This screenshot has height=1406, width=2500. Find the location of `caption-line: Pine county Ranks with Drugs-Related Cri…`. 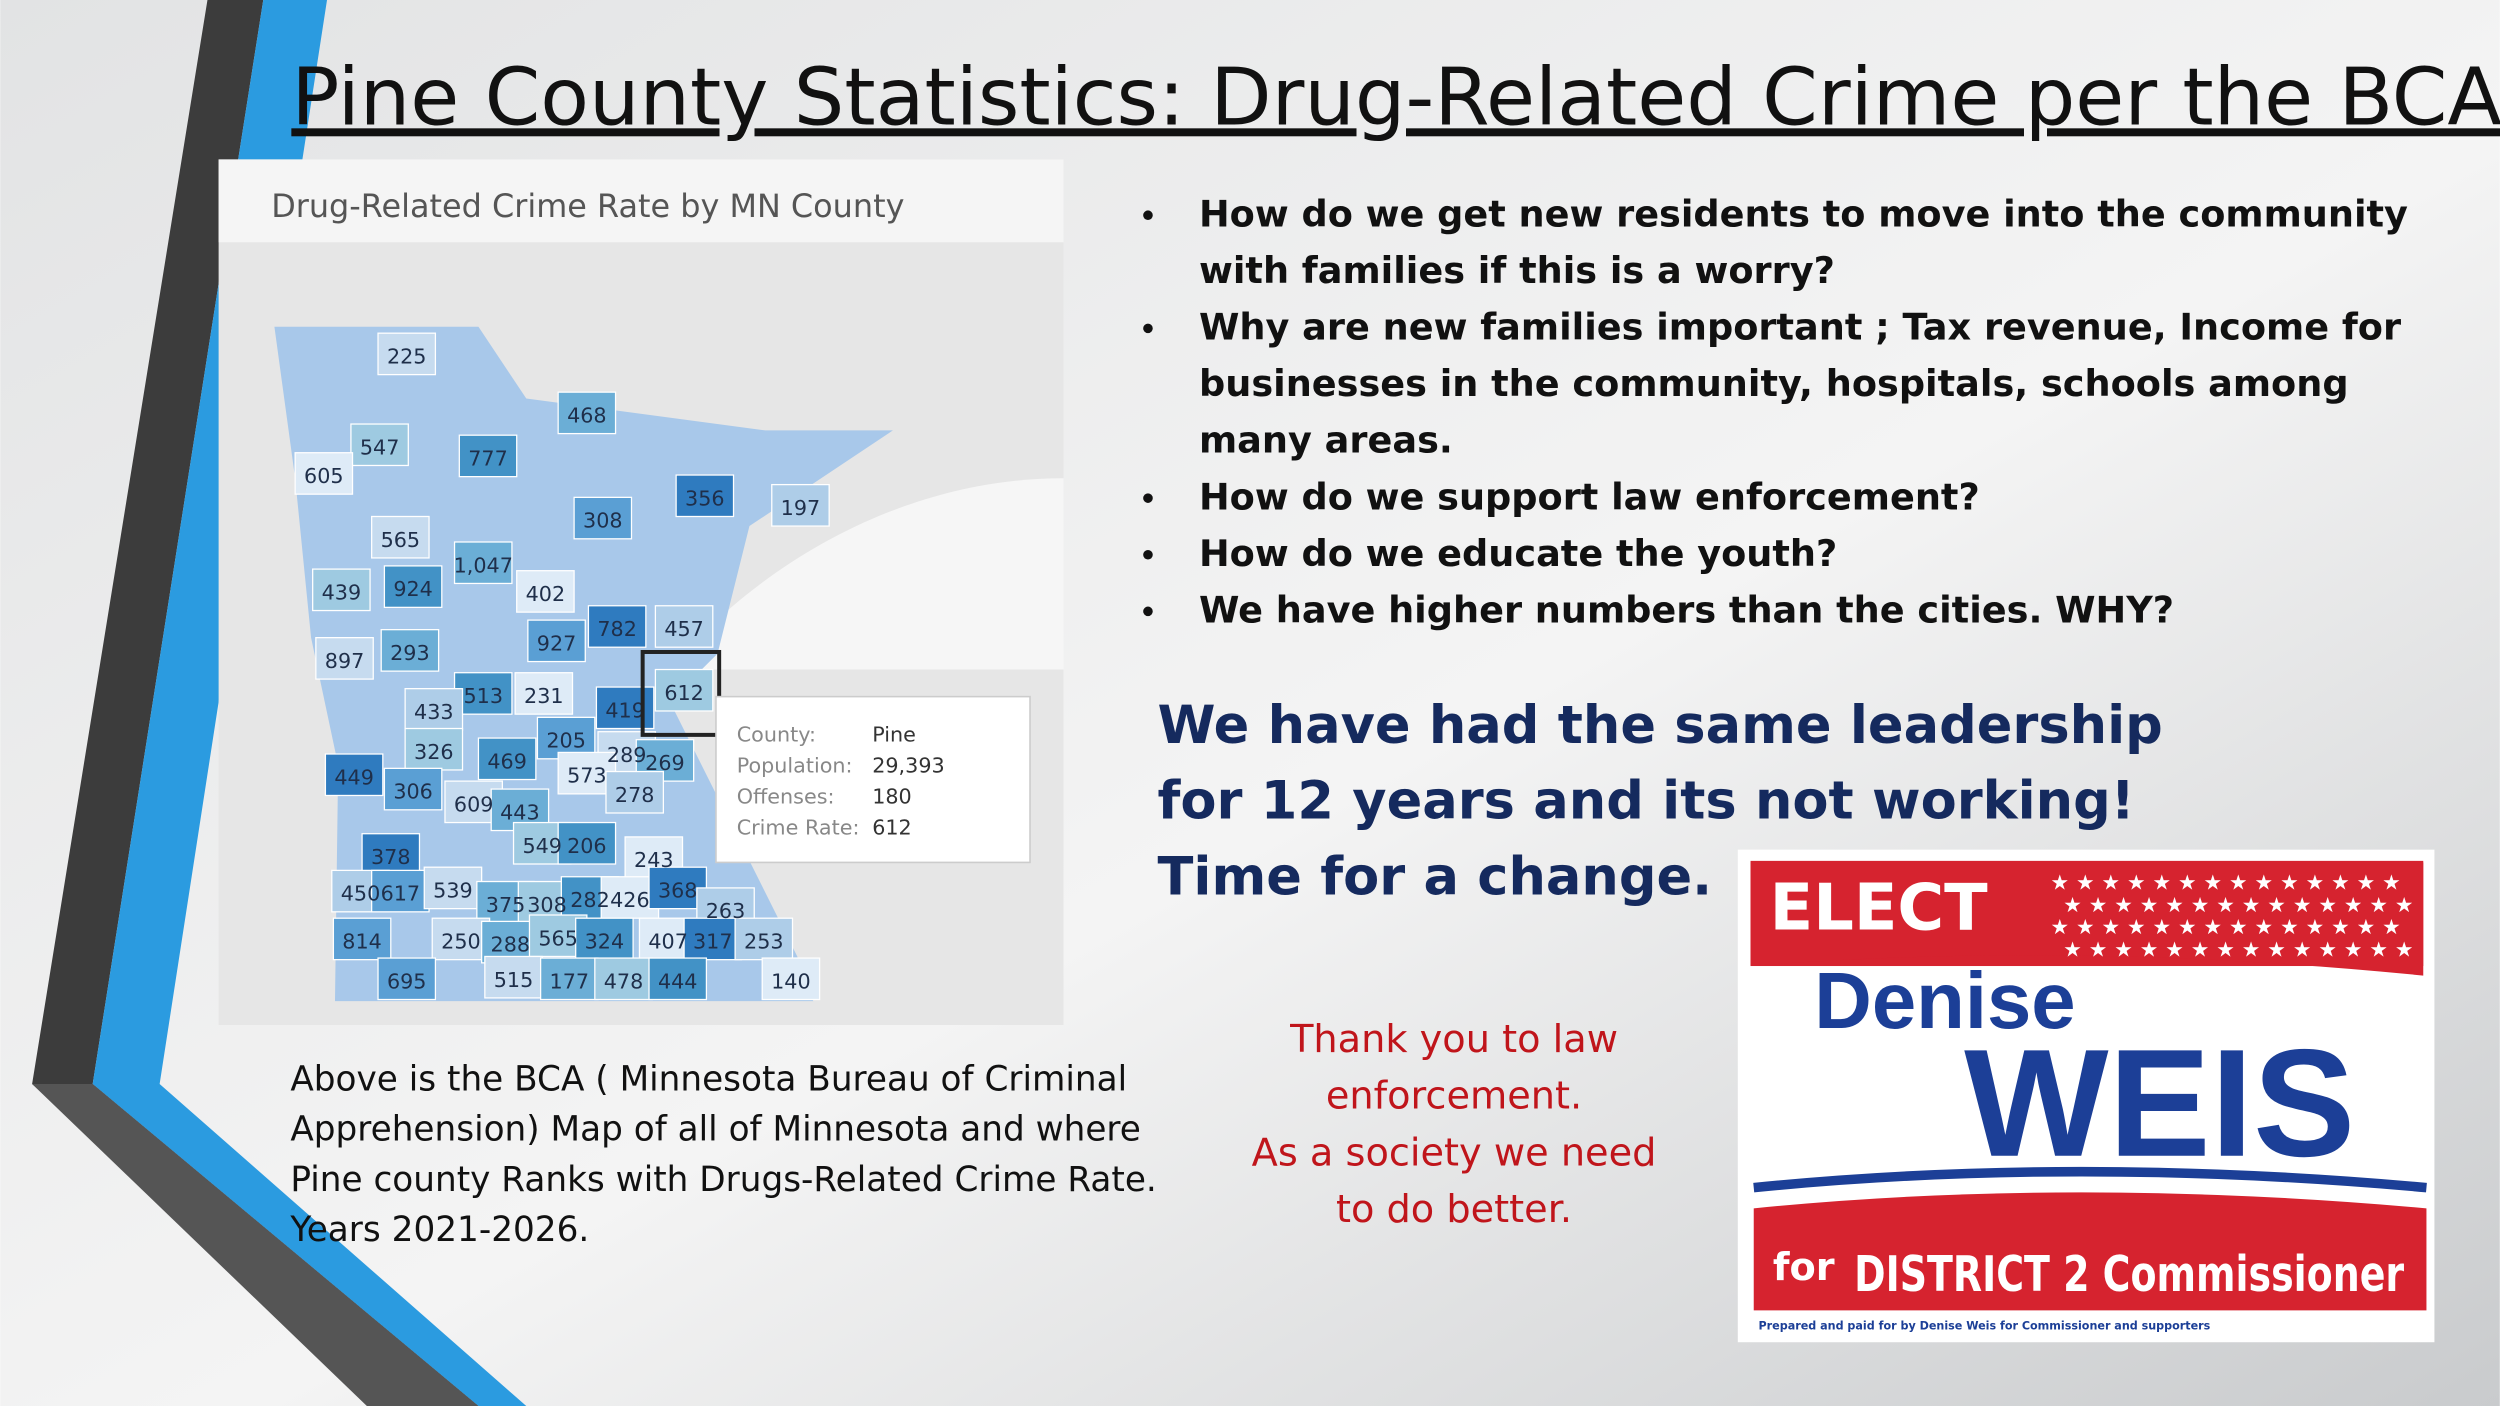

caption-line: Pine county Ranks with Drugs-Related Cri… is located at coordinates (723, 1180).